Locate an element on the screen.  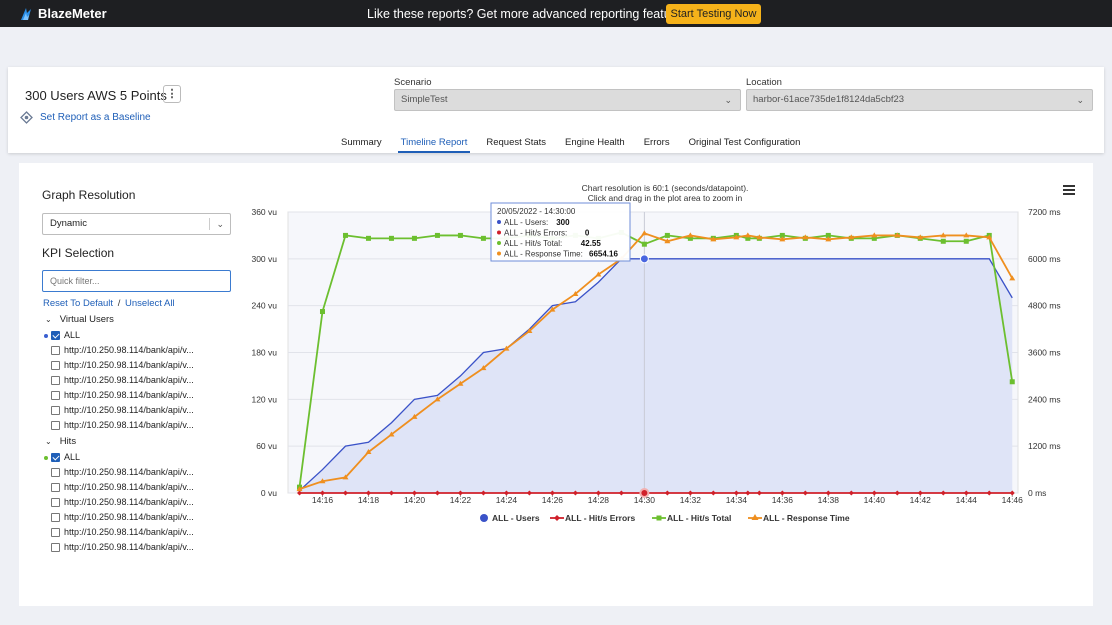
resolution-select: Dynamic ⌄ is located at coordinates (136, 224).